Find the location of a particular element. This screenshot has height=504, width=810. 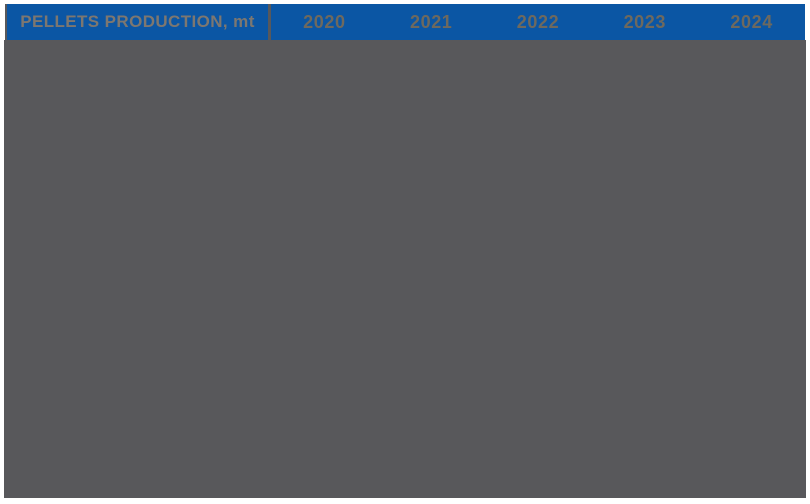

year-label-2024: 2024 is located at coordinates (751, 21).